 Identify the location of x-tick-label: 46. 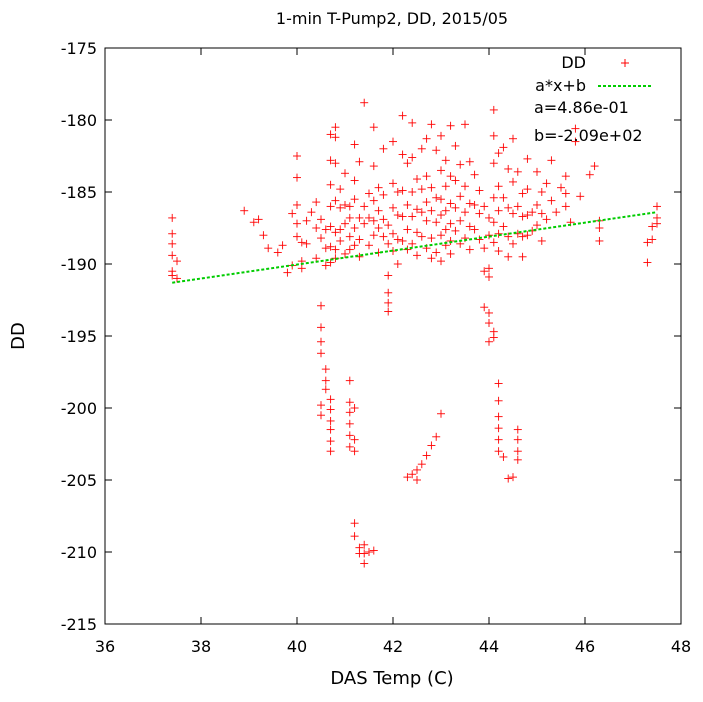
(585, 646).